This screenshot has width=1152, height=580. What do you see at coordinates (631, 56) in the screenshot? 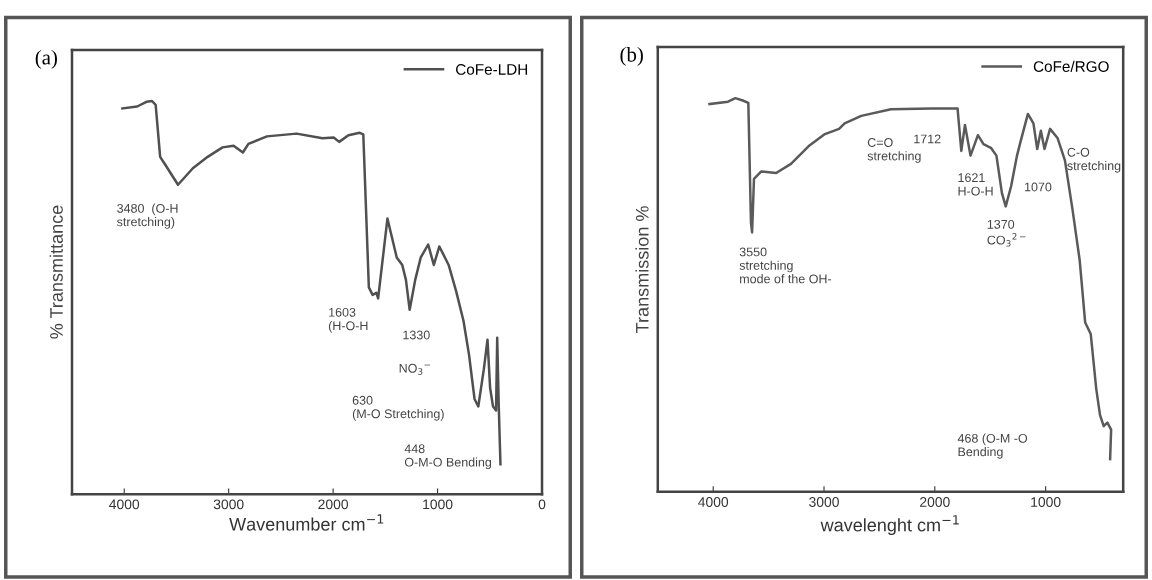
I see `chart-title: (b)` at bounding box center [631, 56].